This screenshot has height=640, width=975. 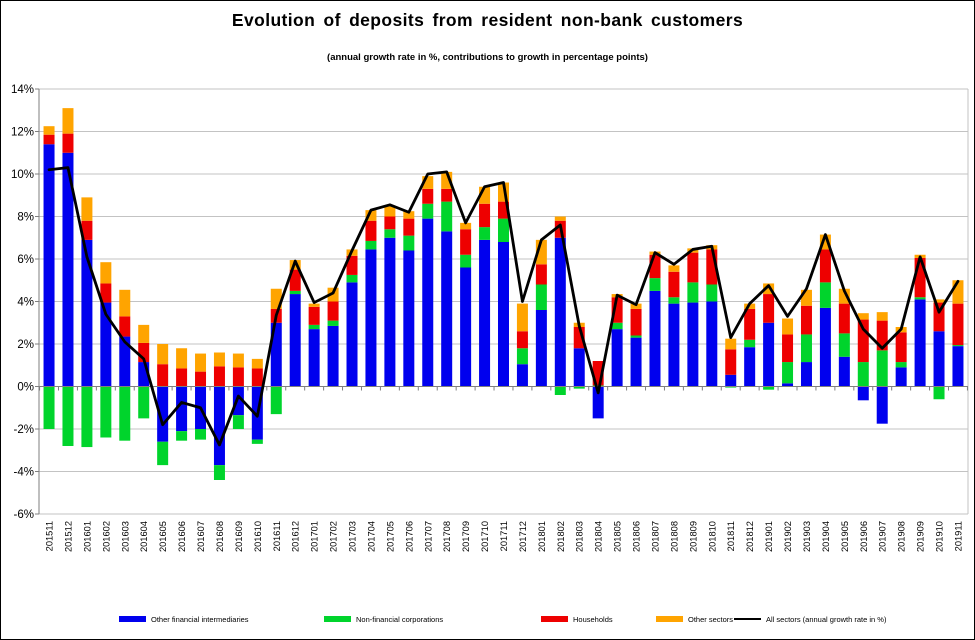 What do you see at coordinates (902, 536) in the screenshot?
I see `x-axis-tick-label: 201908` at bounding box center [902, 536].